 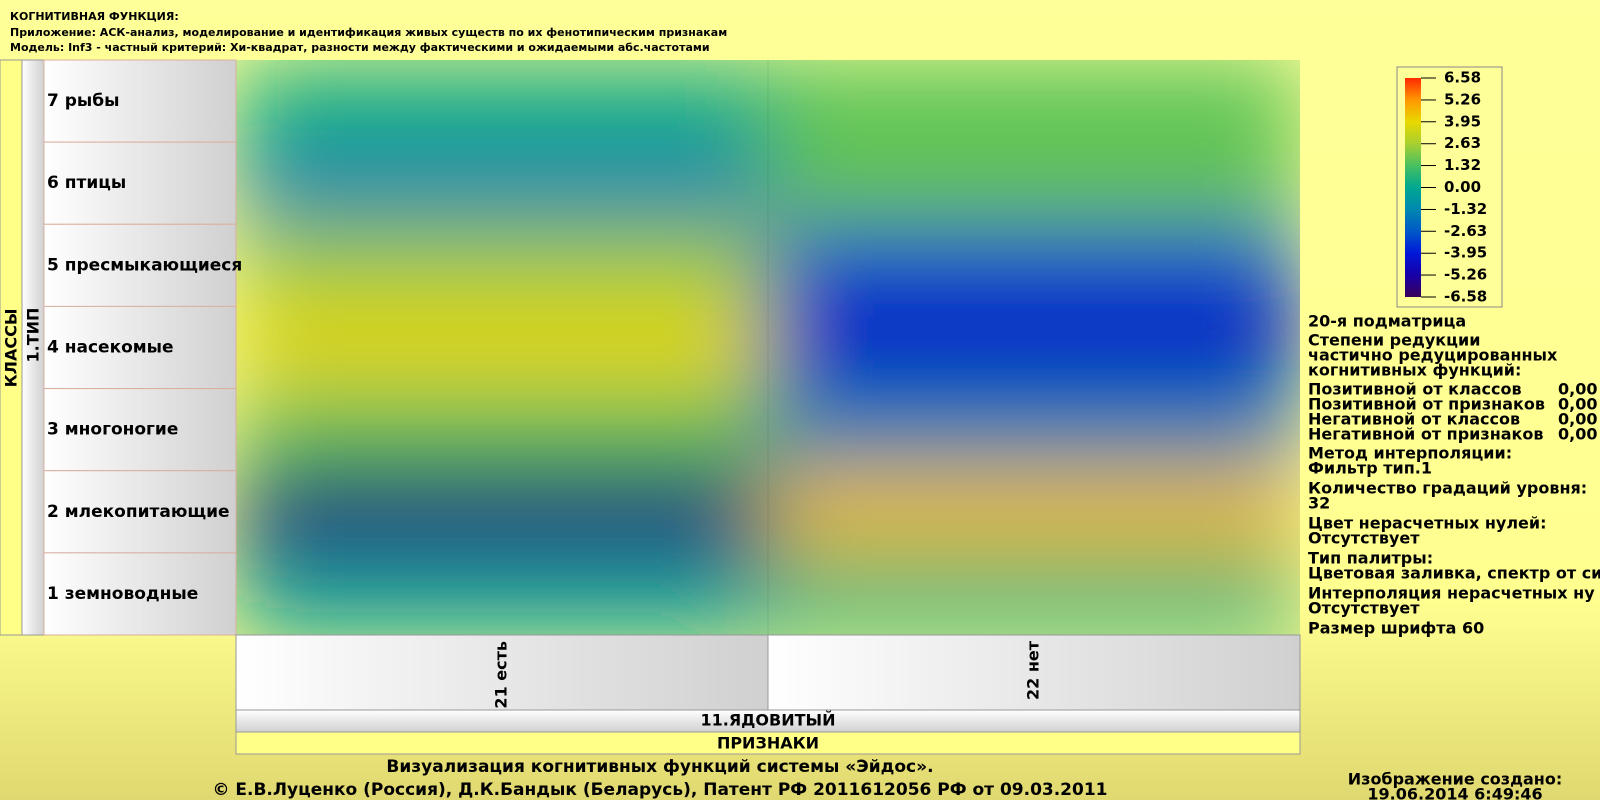 What do you see at coordinates (144, 265) in the screenshot?
I see `row-label: 5 пресмыкающиеся` at bounding box center [144, 265].